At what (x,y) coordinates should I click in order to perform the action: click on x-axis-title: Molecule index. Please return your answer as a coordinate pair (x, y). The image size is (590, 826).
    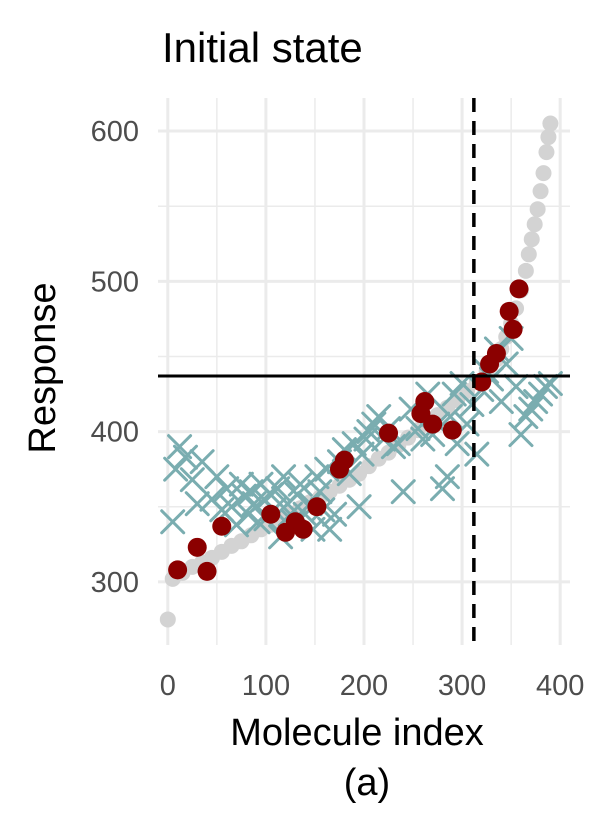
    Looking at the image, I should click on (356, 733).